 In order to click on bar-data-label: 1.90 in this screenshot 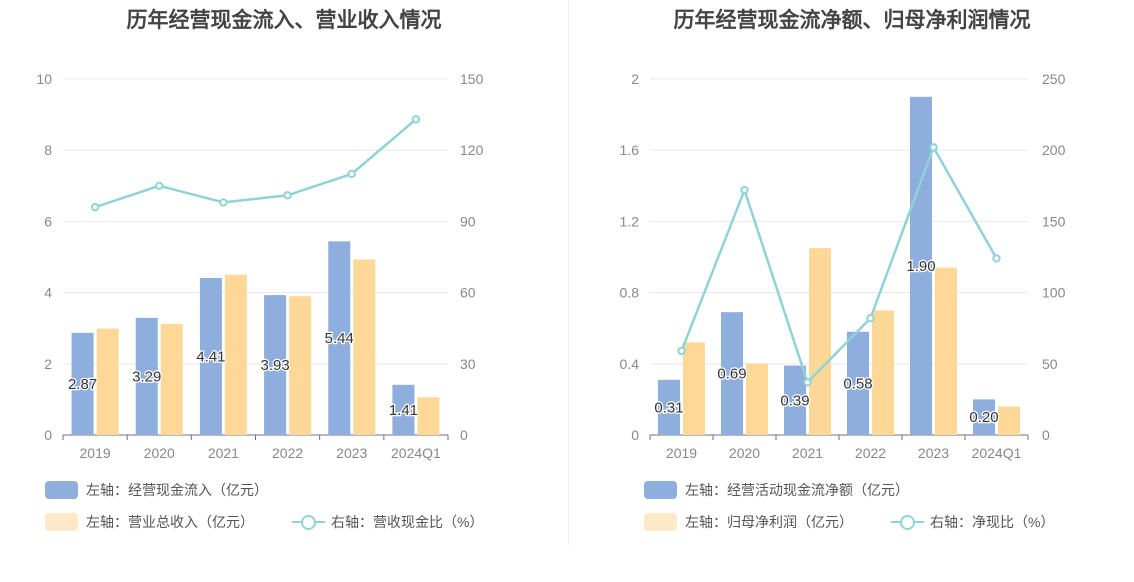, I will do `click(920, 266)`.